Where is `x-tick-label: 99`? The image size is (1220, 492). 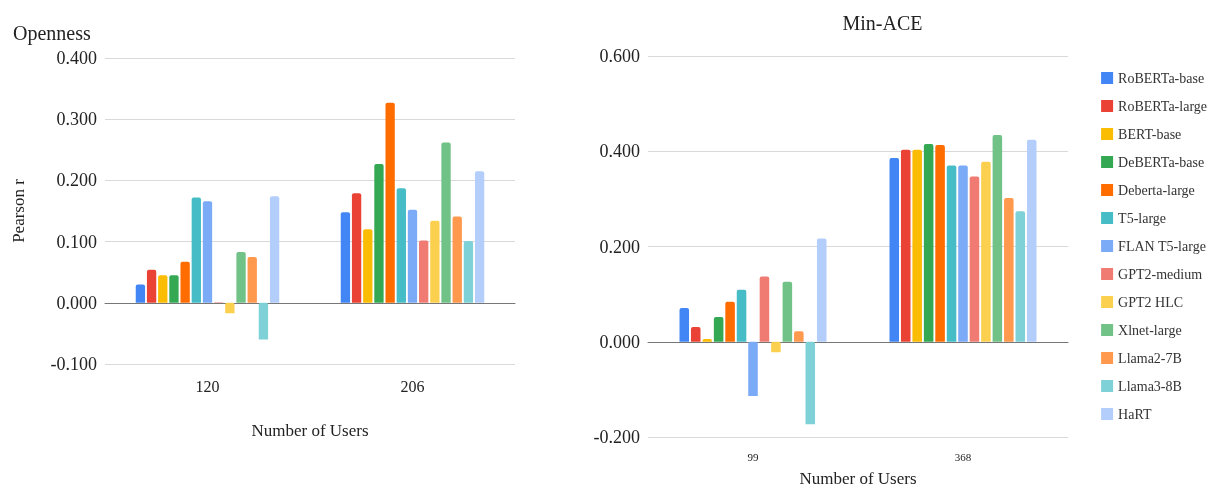
x-tick-label: 99 is located at coordinates (753, 456).